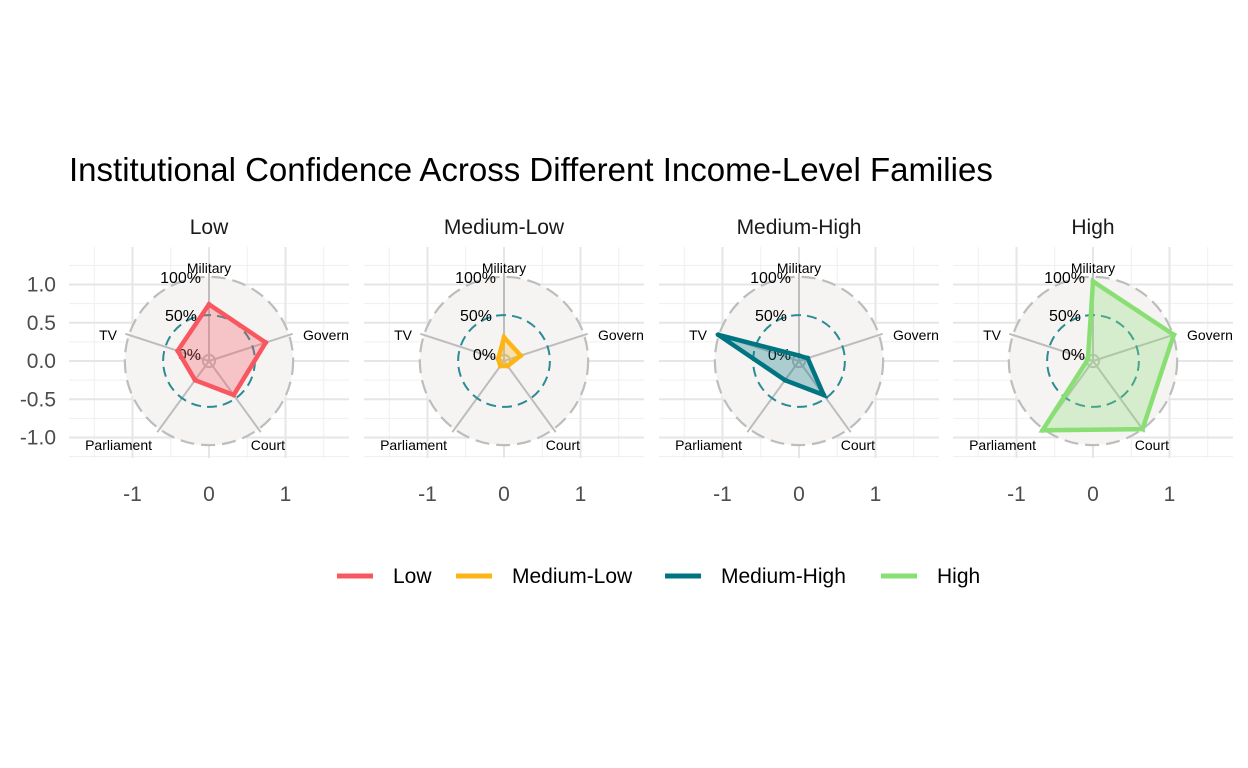 Image resolution: width=1248 pixels, height=768 pixels. I want to click on radar-series-medium-low, so click(509, 350).